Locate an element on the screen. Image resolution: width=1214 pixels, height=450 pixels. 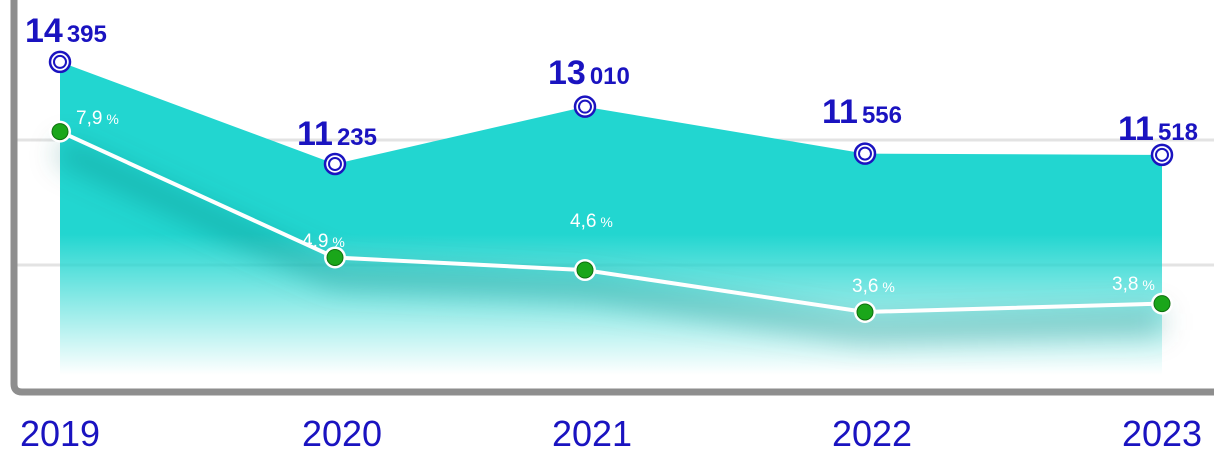
area-value-big: 13 is located at coordinates (567, 73).